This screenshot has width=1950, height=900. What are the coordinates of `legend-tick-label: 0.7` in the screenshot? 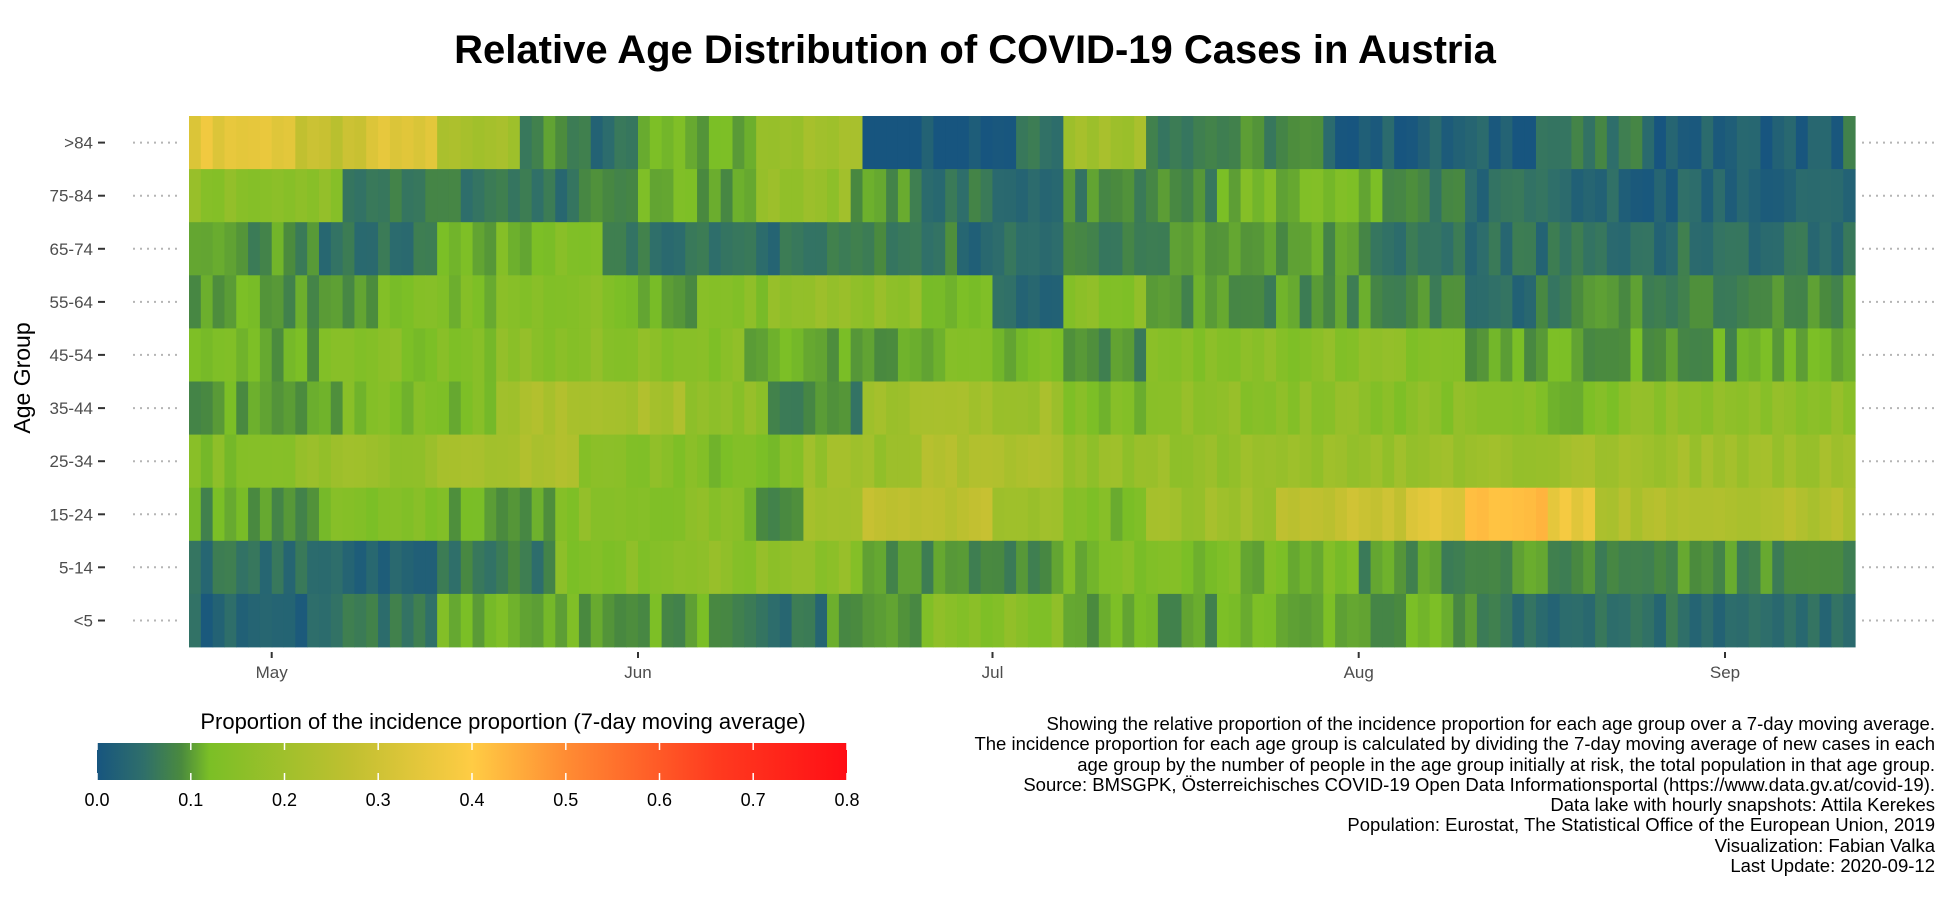 It's located at (753, 800).